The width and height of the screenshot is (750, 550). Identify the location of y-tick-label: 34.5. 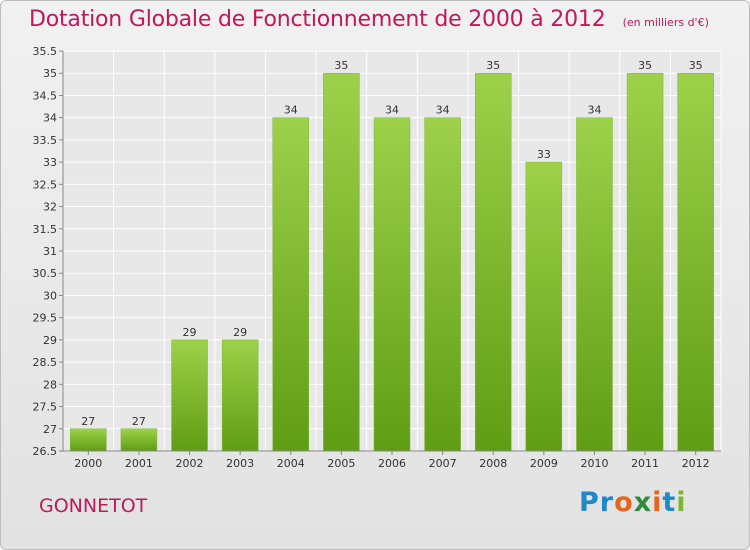
(45, 95).